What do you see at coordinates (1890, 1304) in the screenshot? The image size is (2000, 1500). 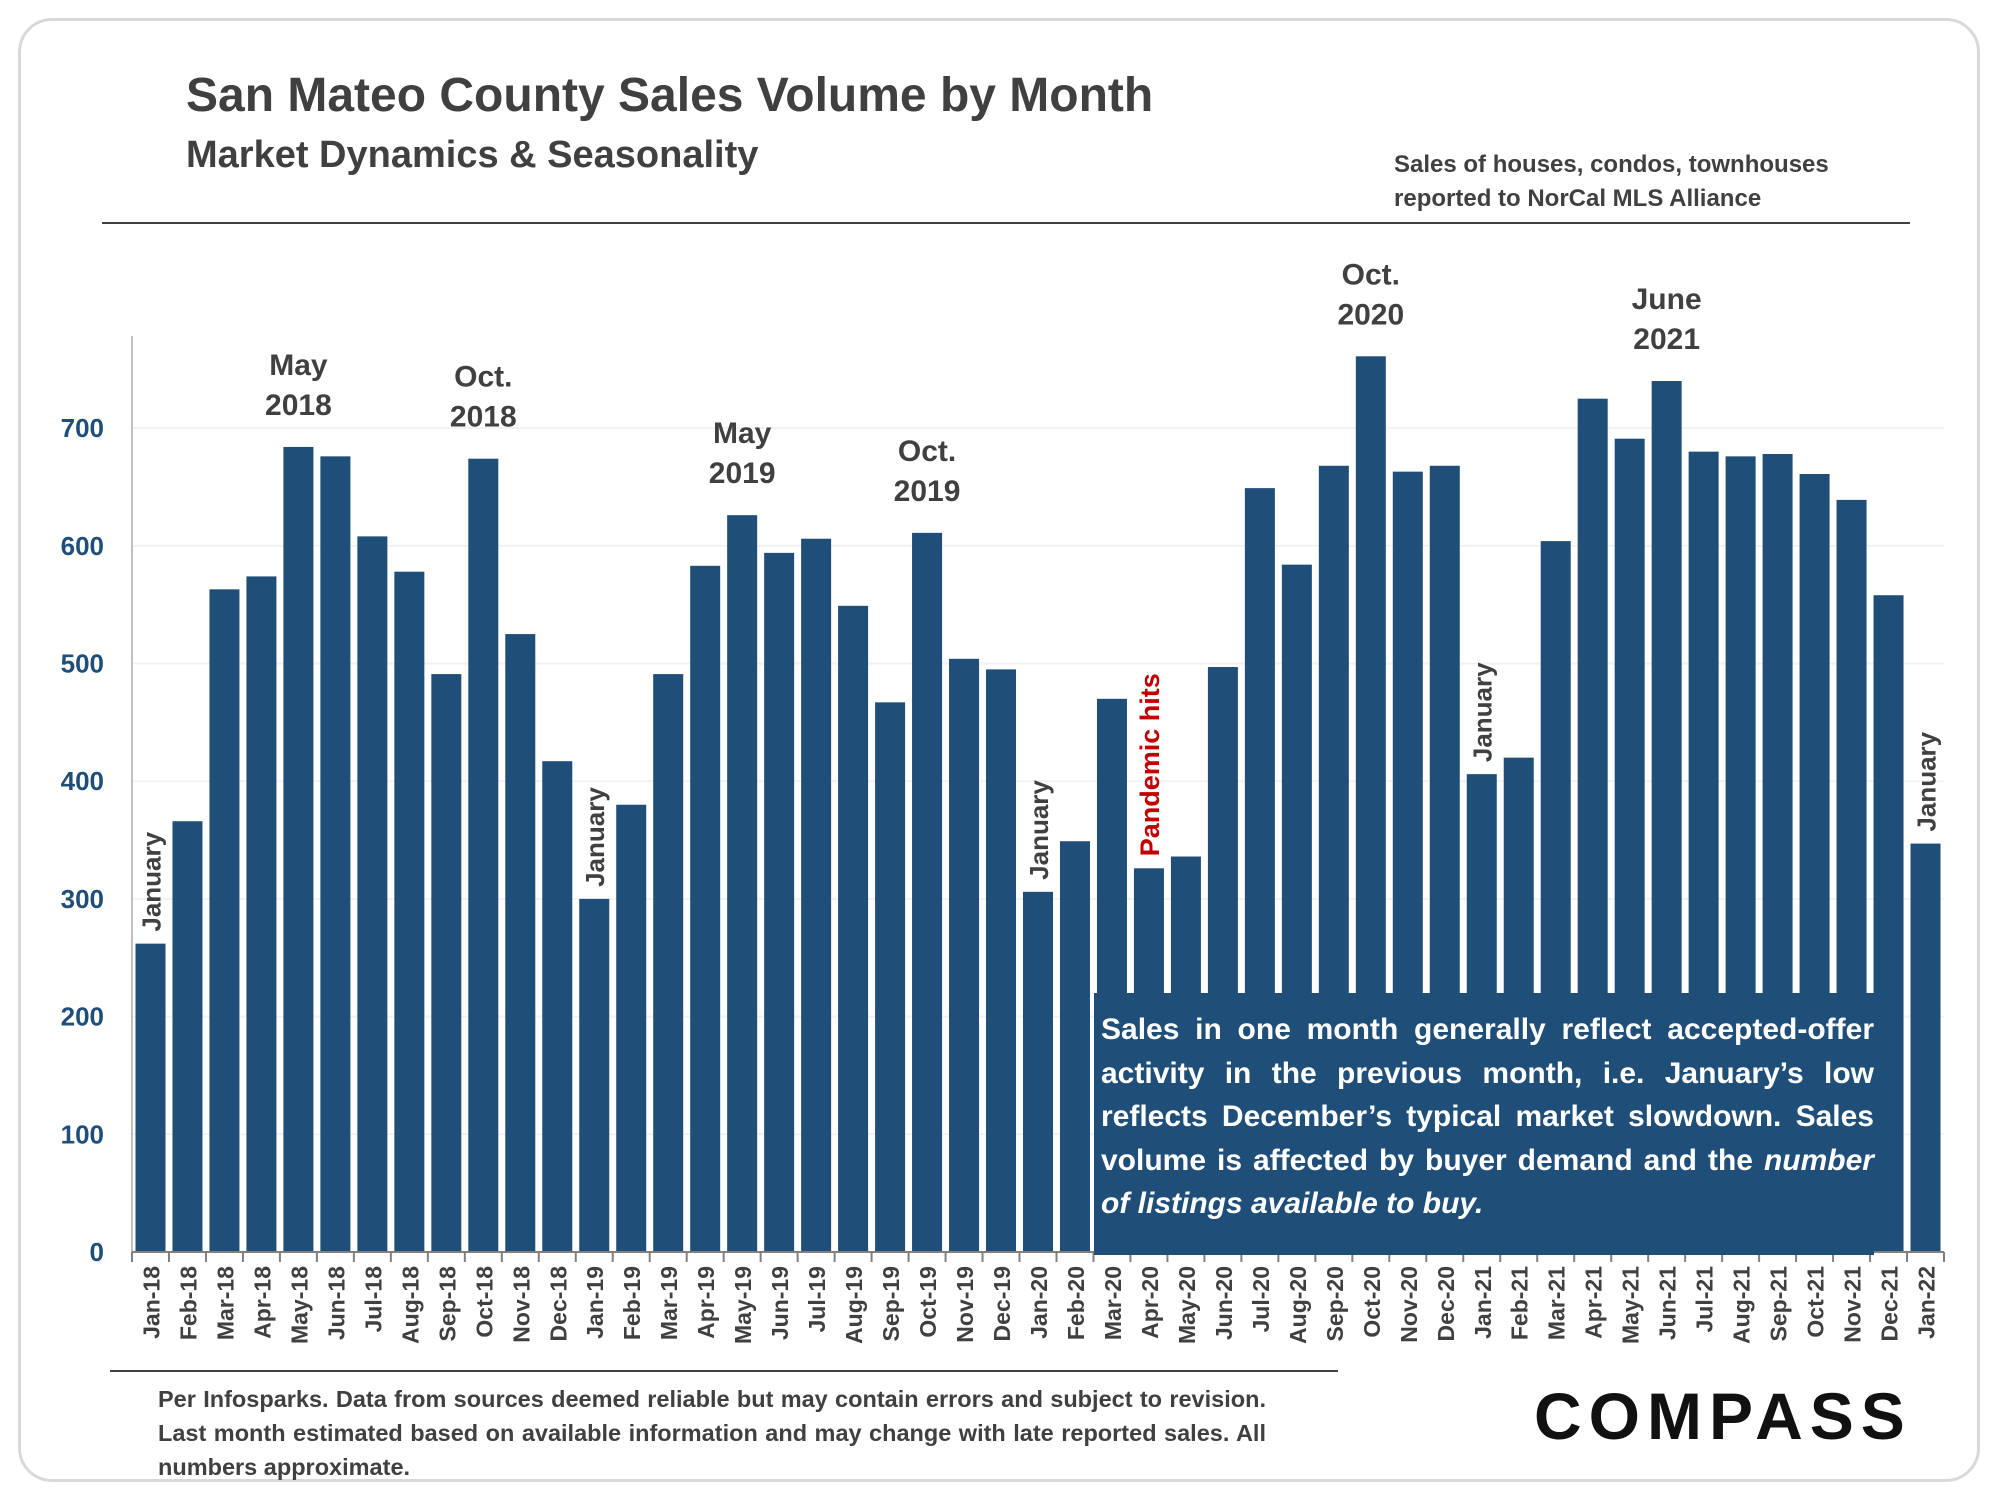 I see `x-tick-label: Dec-21` at bounding box center [1890, 1304].